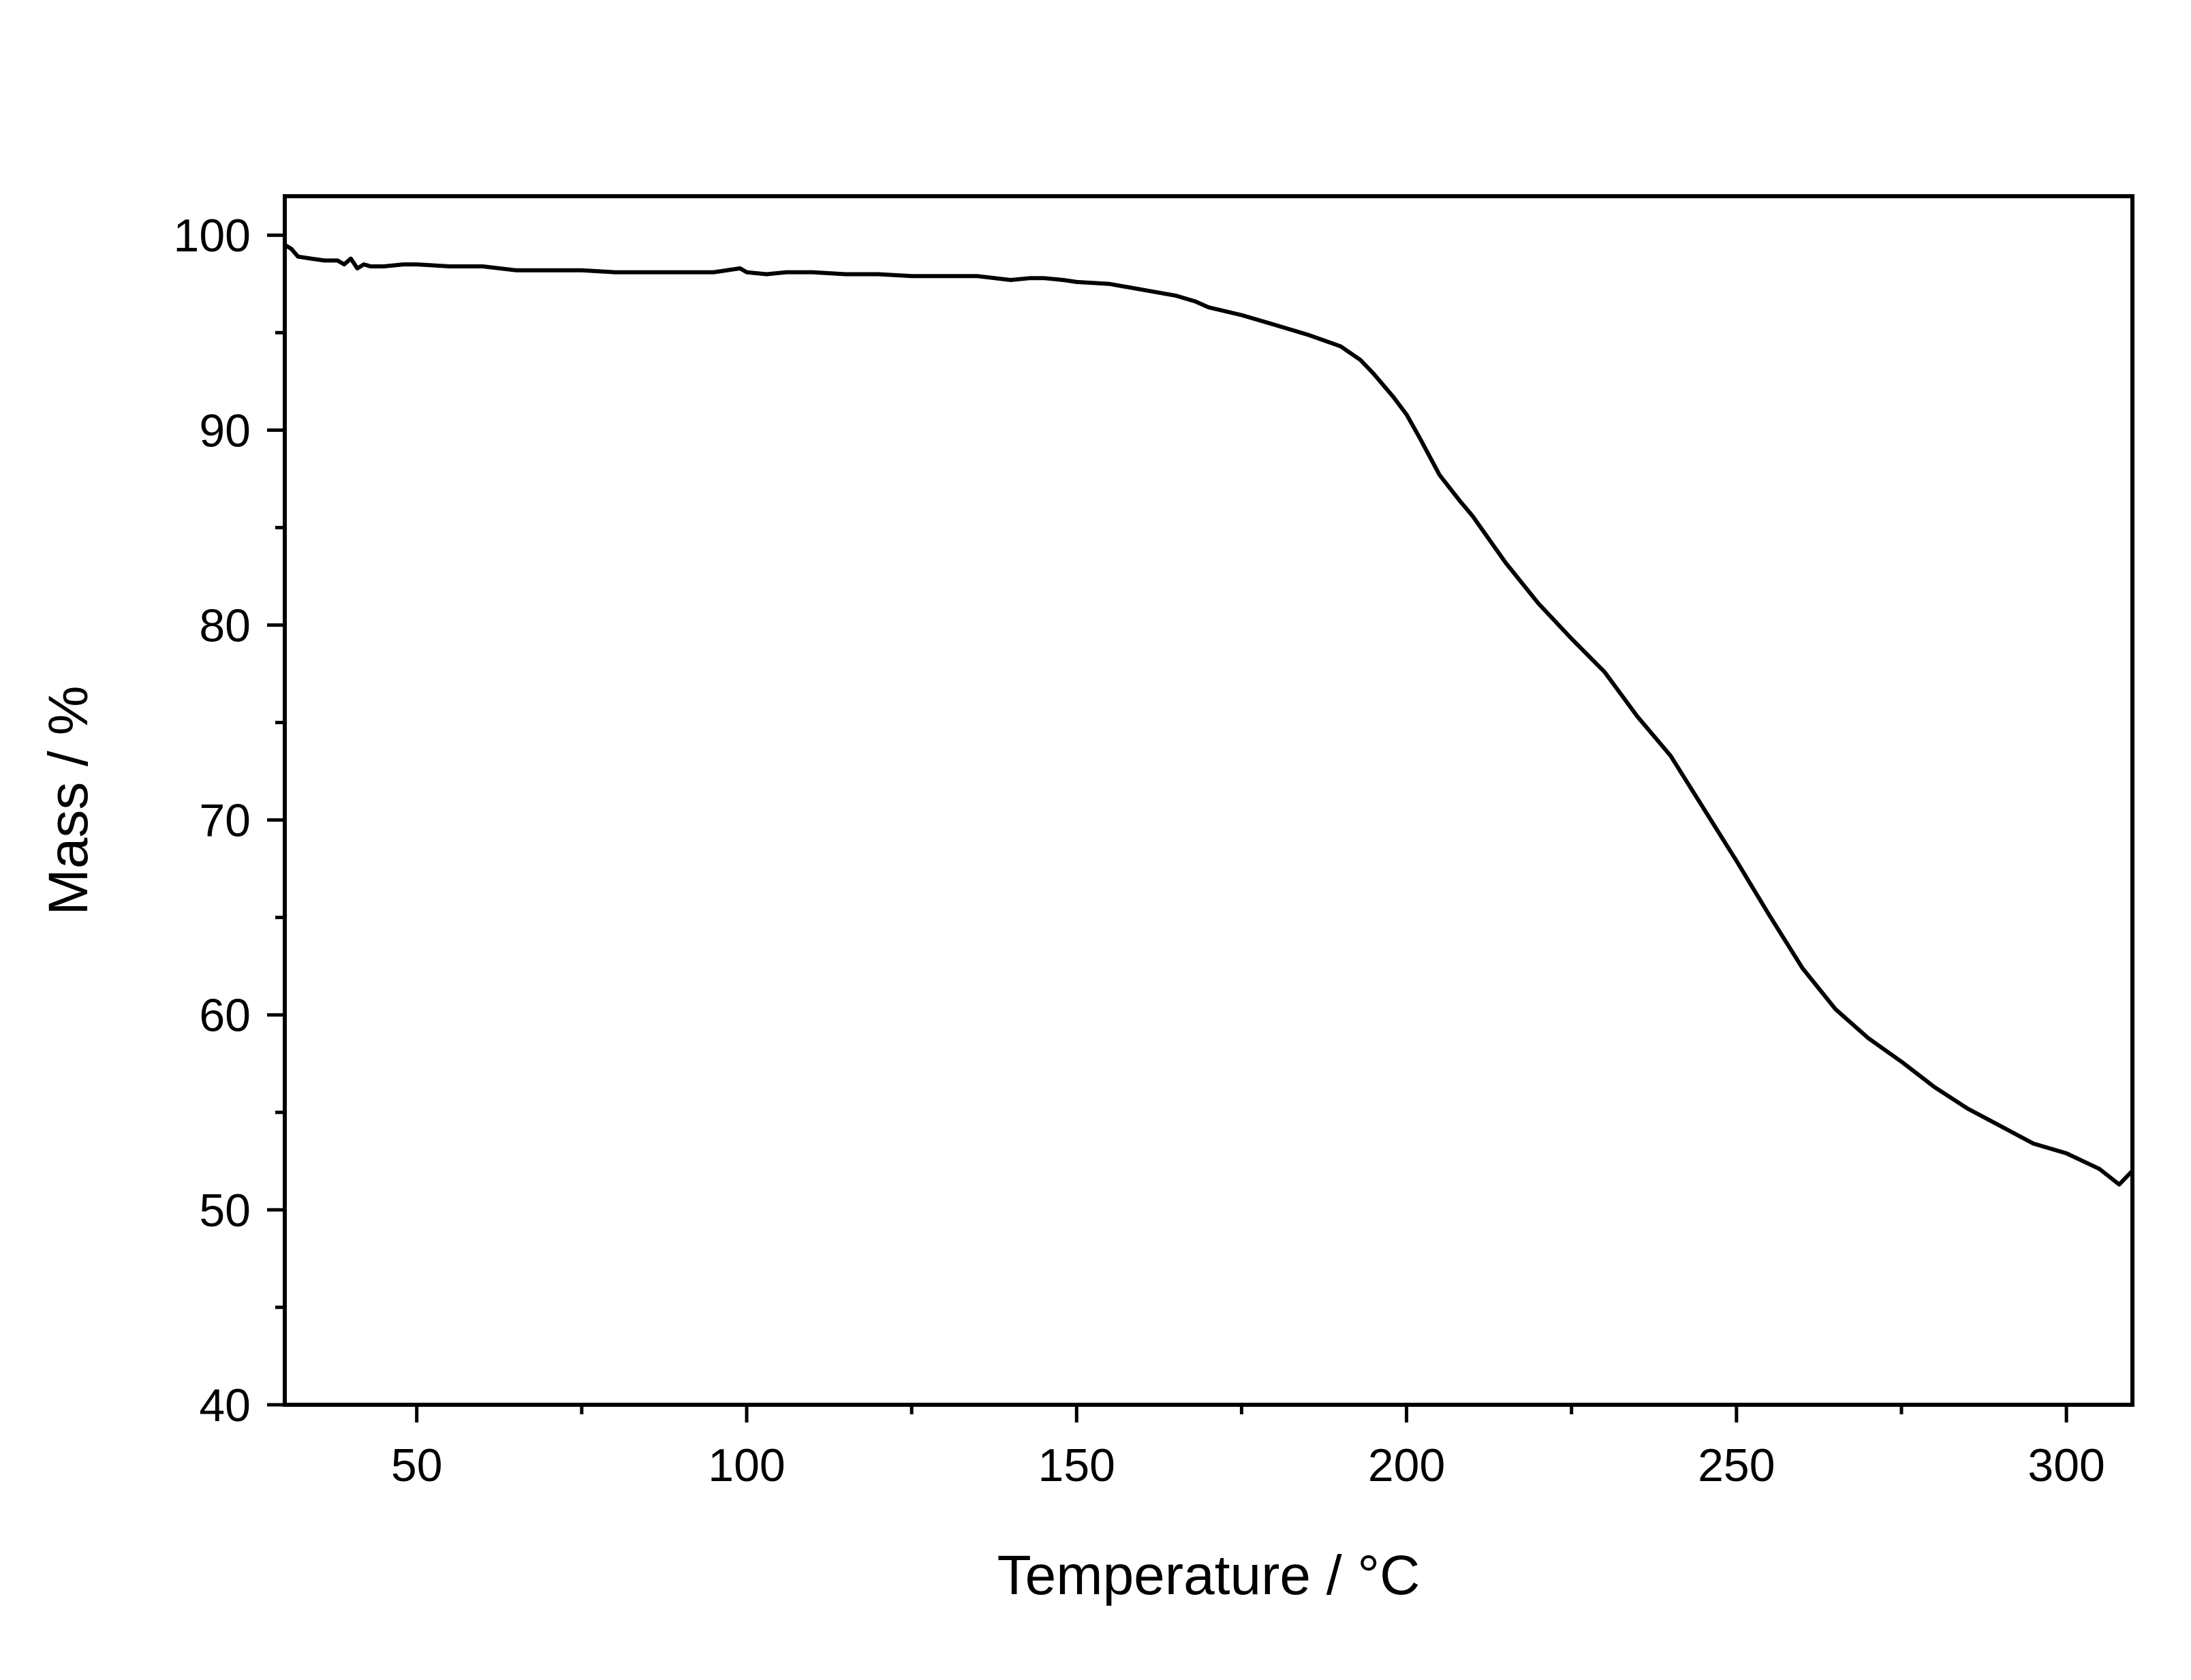 This screenshot has height=1680, width=2191. I want to click on x-tick-label: 250, so click(1736, 1465).